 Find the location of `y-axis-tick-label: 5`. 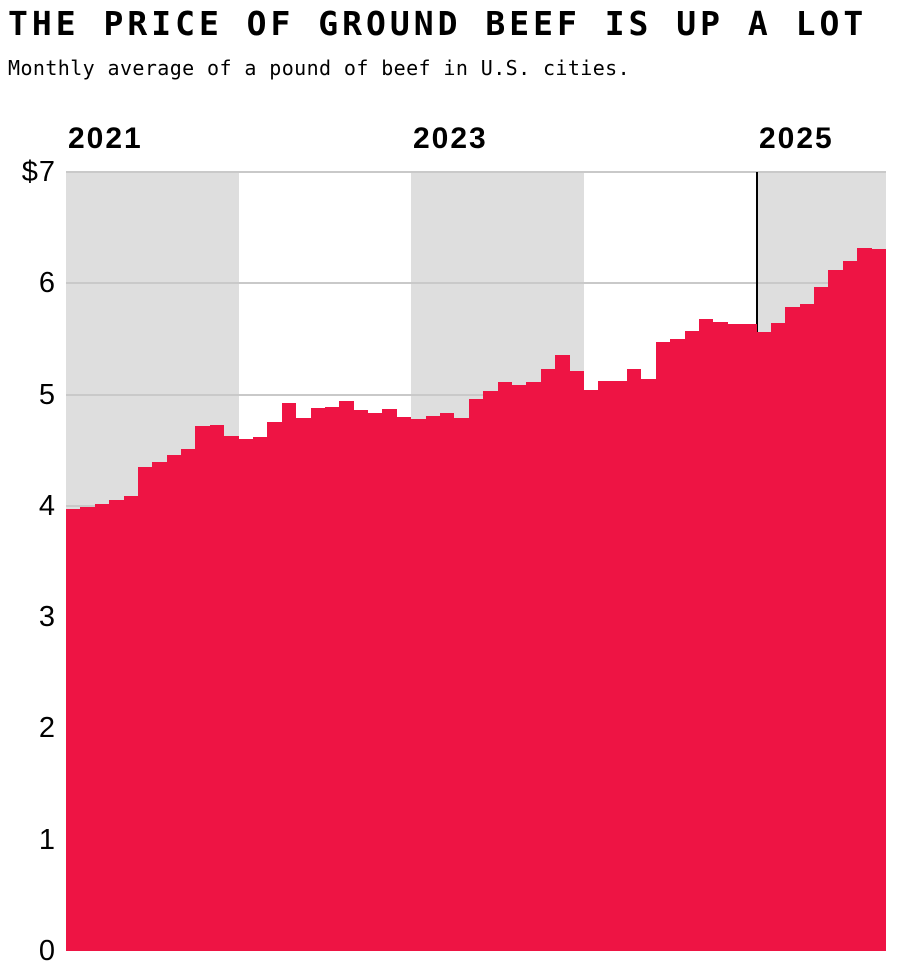

y-axis-tick-label: 5 is located at coordinates (47, 395).